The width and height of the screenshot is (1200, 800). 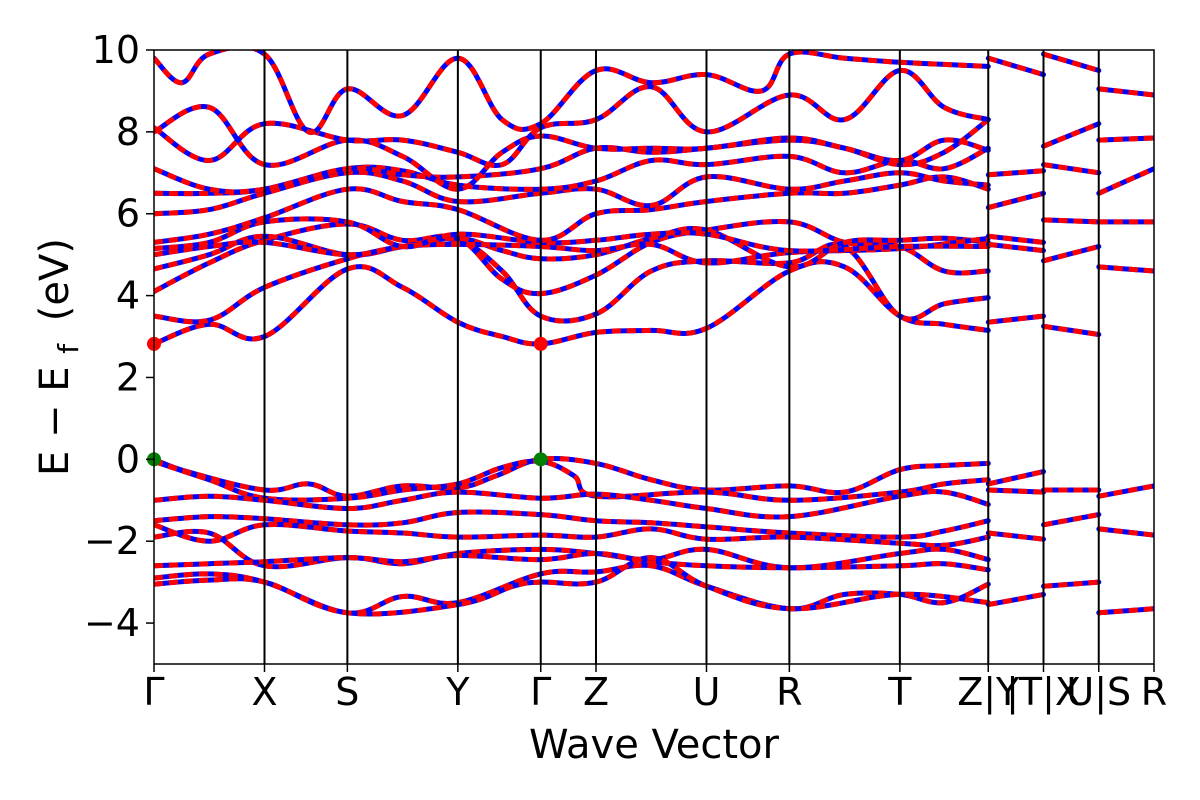 I want to click on band-0-red-dashed, so click(x=571, y=477).